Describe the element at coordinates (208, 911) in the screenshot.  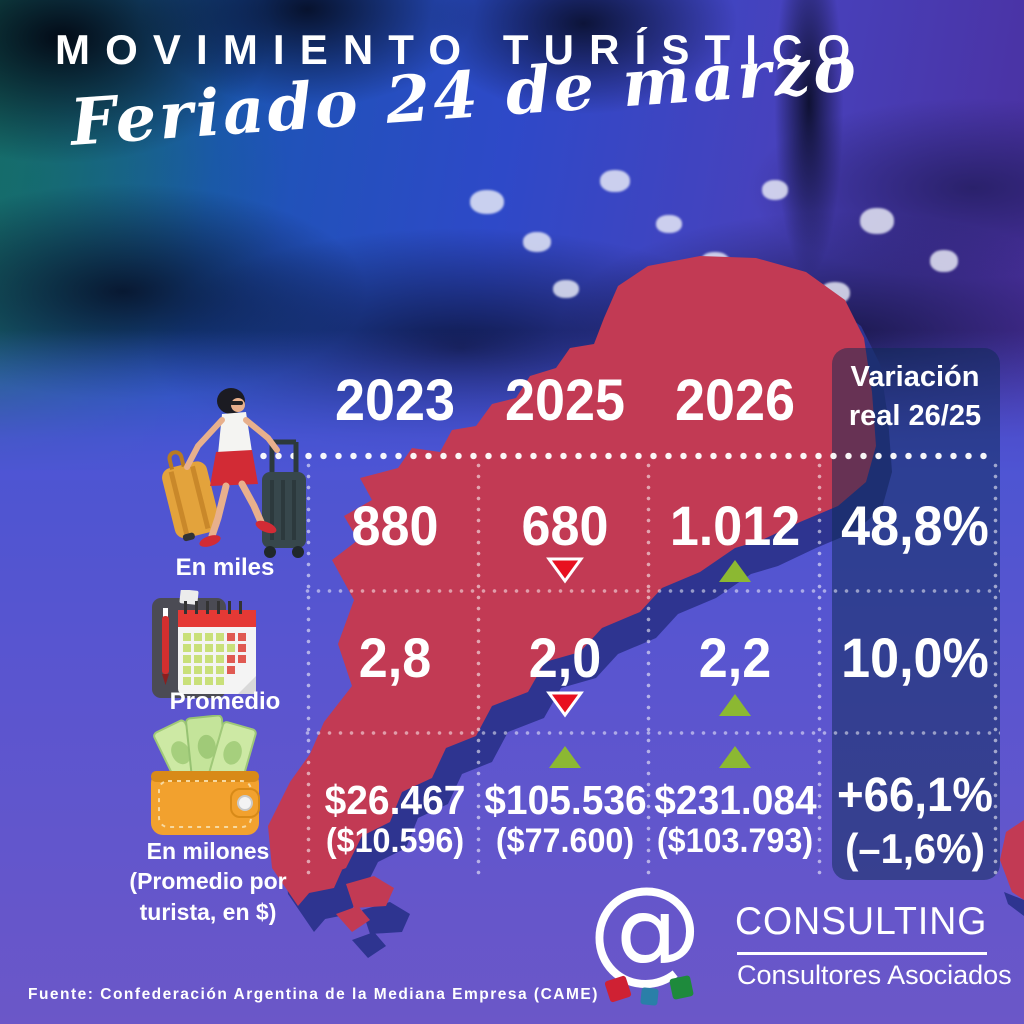
I see `row-label-line: turista, en $)` at that location.